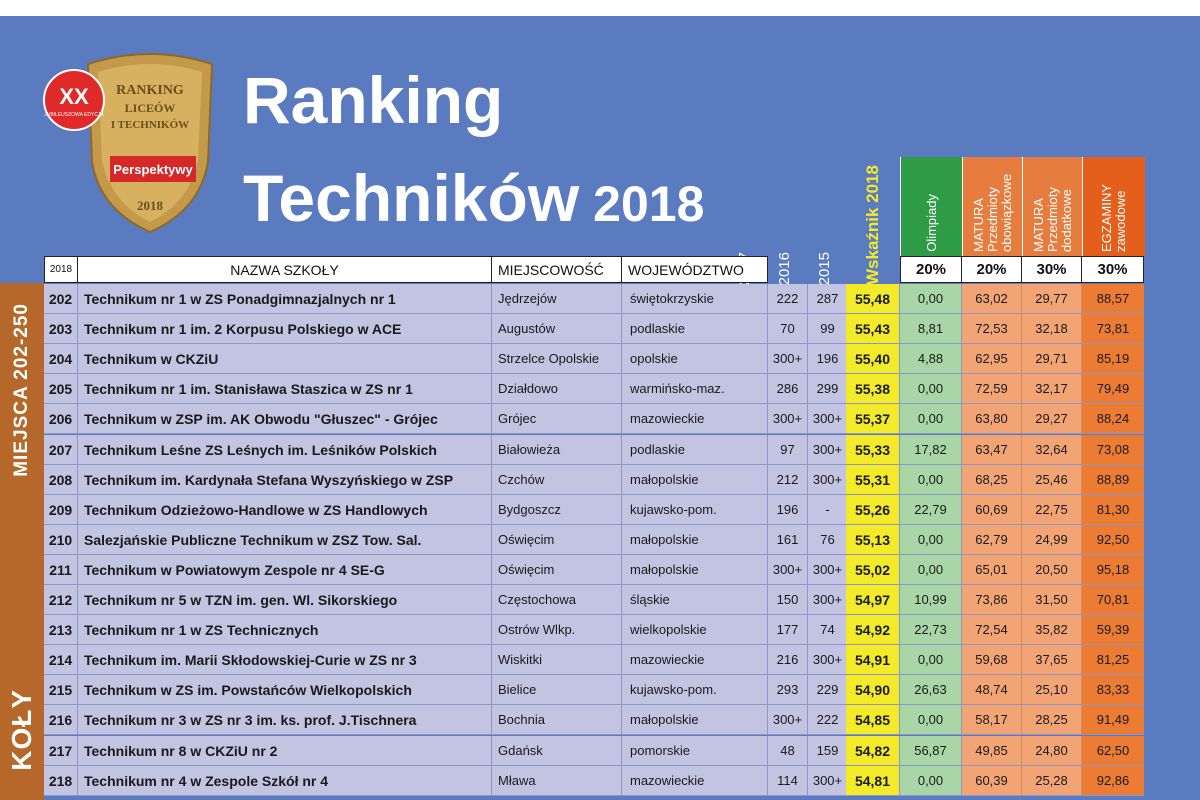 The width and height of the screenshot is (1200, 800). I want to click on index-cell: 54,82, so click(873, 750).